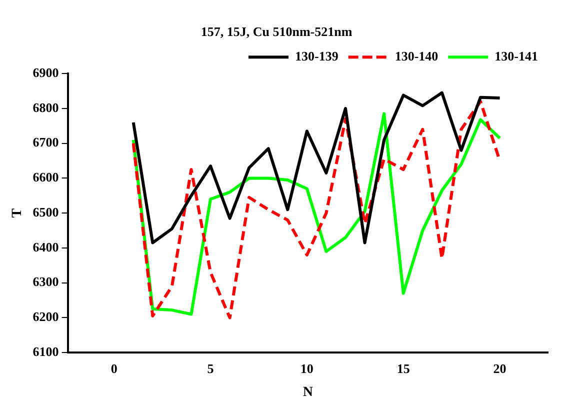 This screenshot has width=563, height=405. What do you see at coordinates (45, 72) in the screenshot?
I see `y-tick-label: 6900` at bounding box center [45, 72].